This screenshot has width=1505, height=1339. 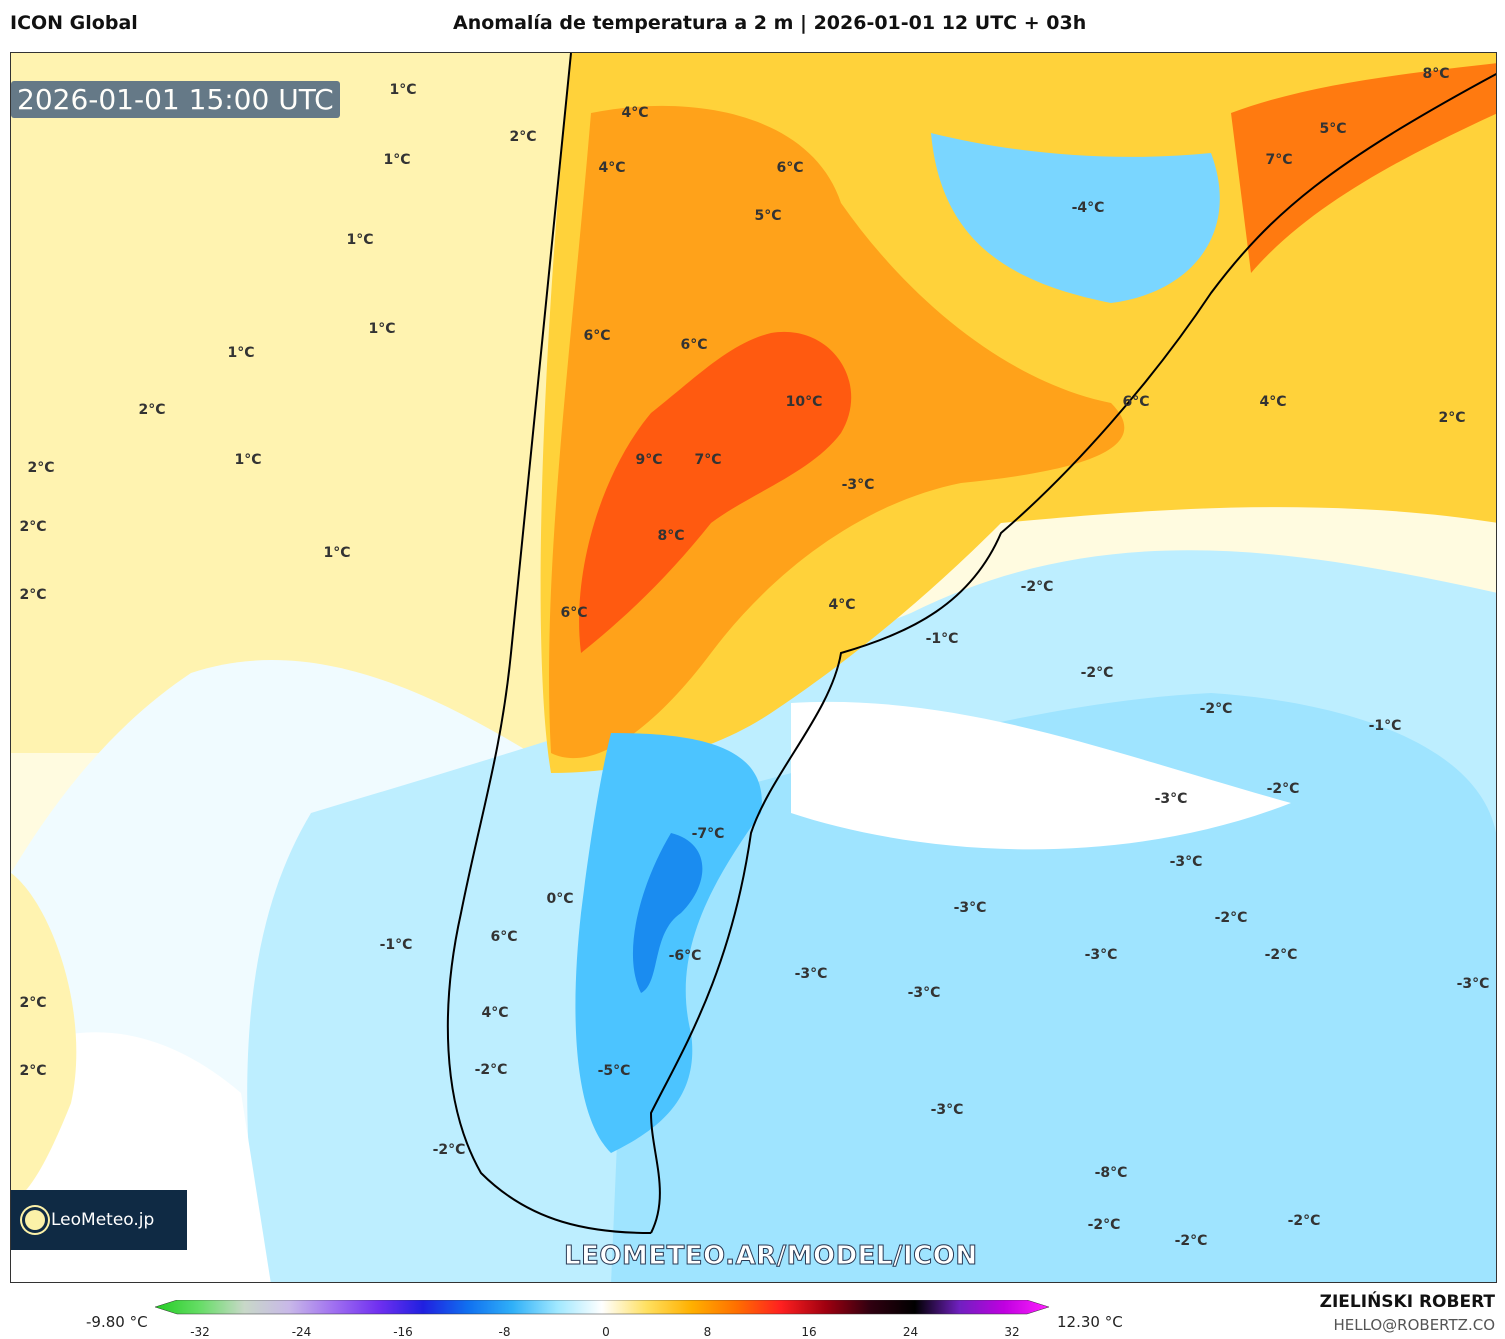 I want to click on contour-label: 10°C, so click(x=804, y=402).